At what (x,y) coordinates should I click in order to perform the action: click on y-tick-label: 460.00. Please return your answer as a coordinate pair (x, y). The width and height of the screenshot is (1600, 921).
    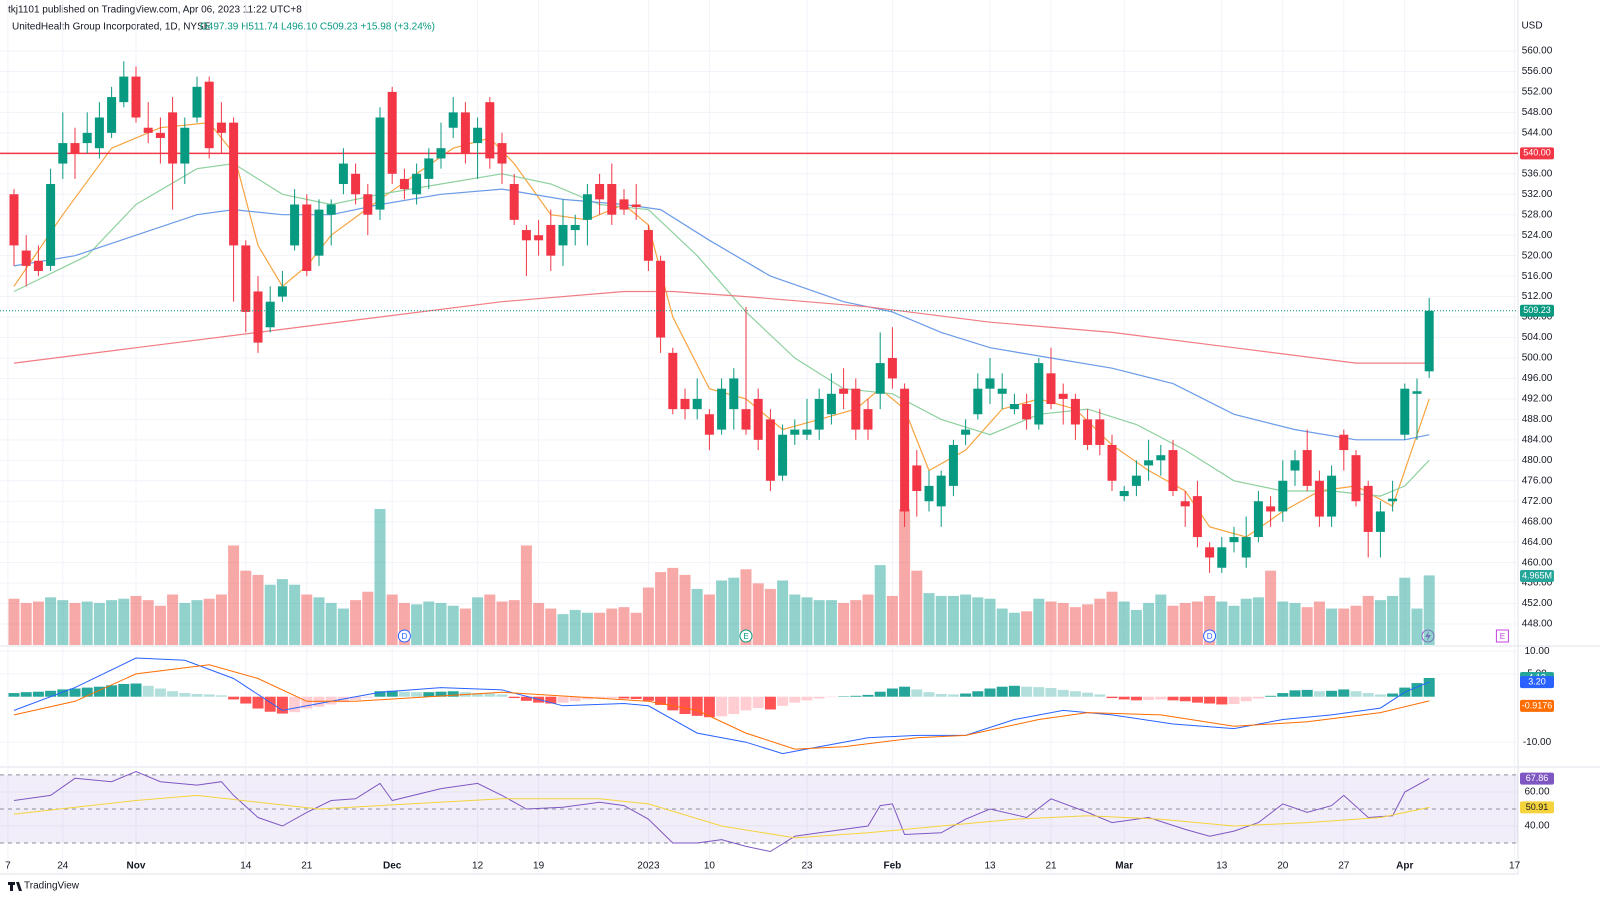
    Looking at the image, I should click on (1537, 562).